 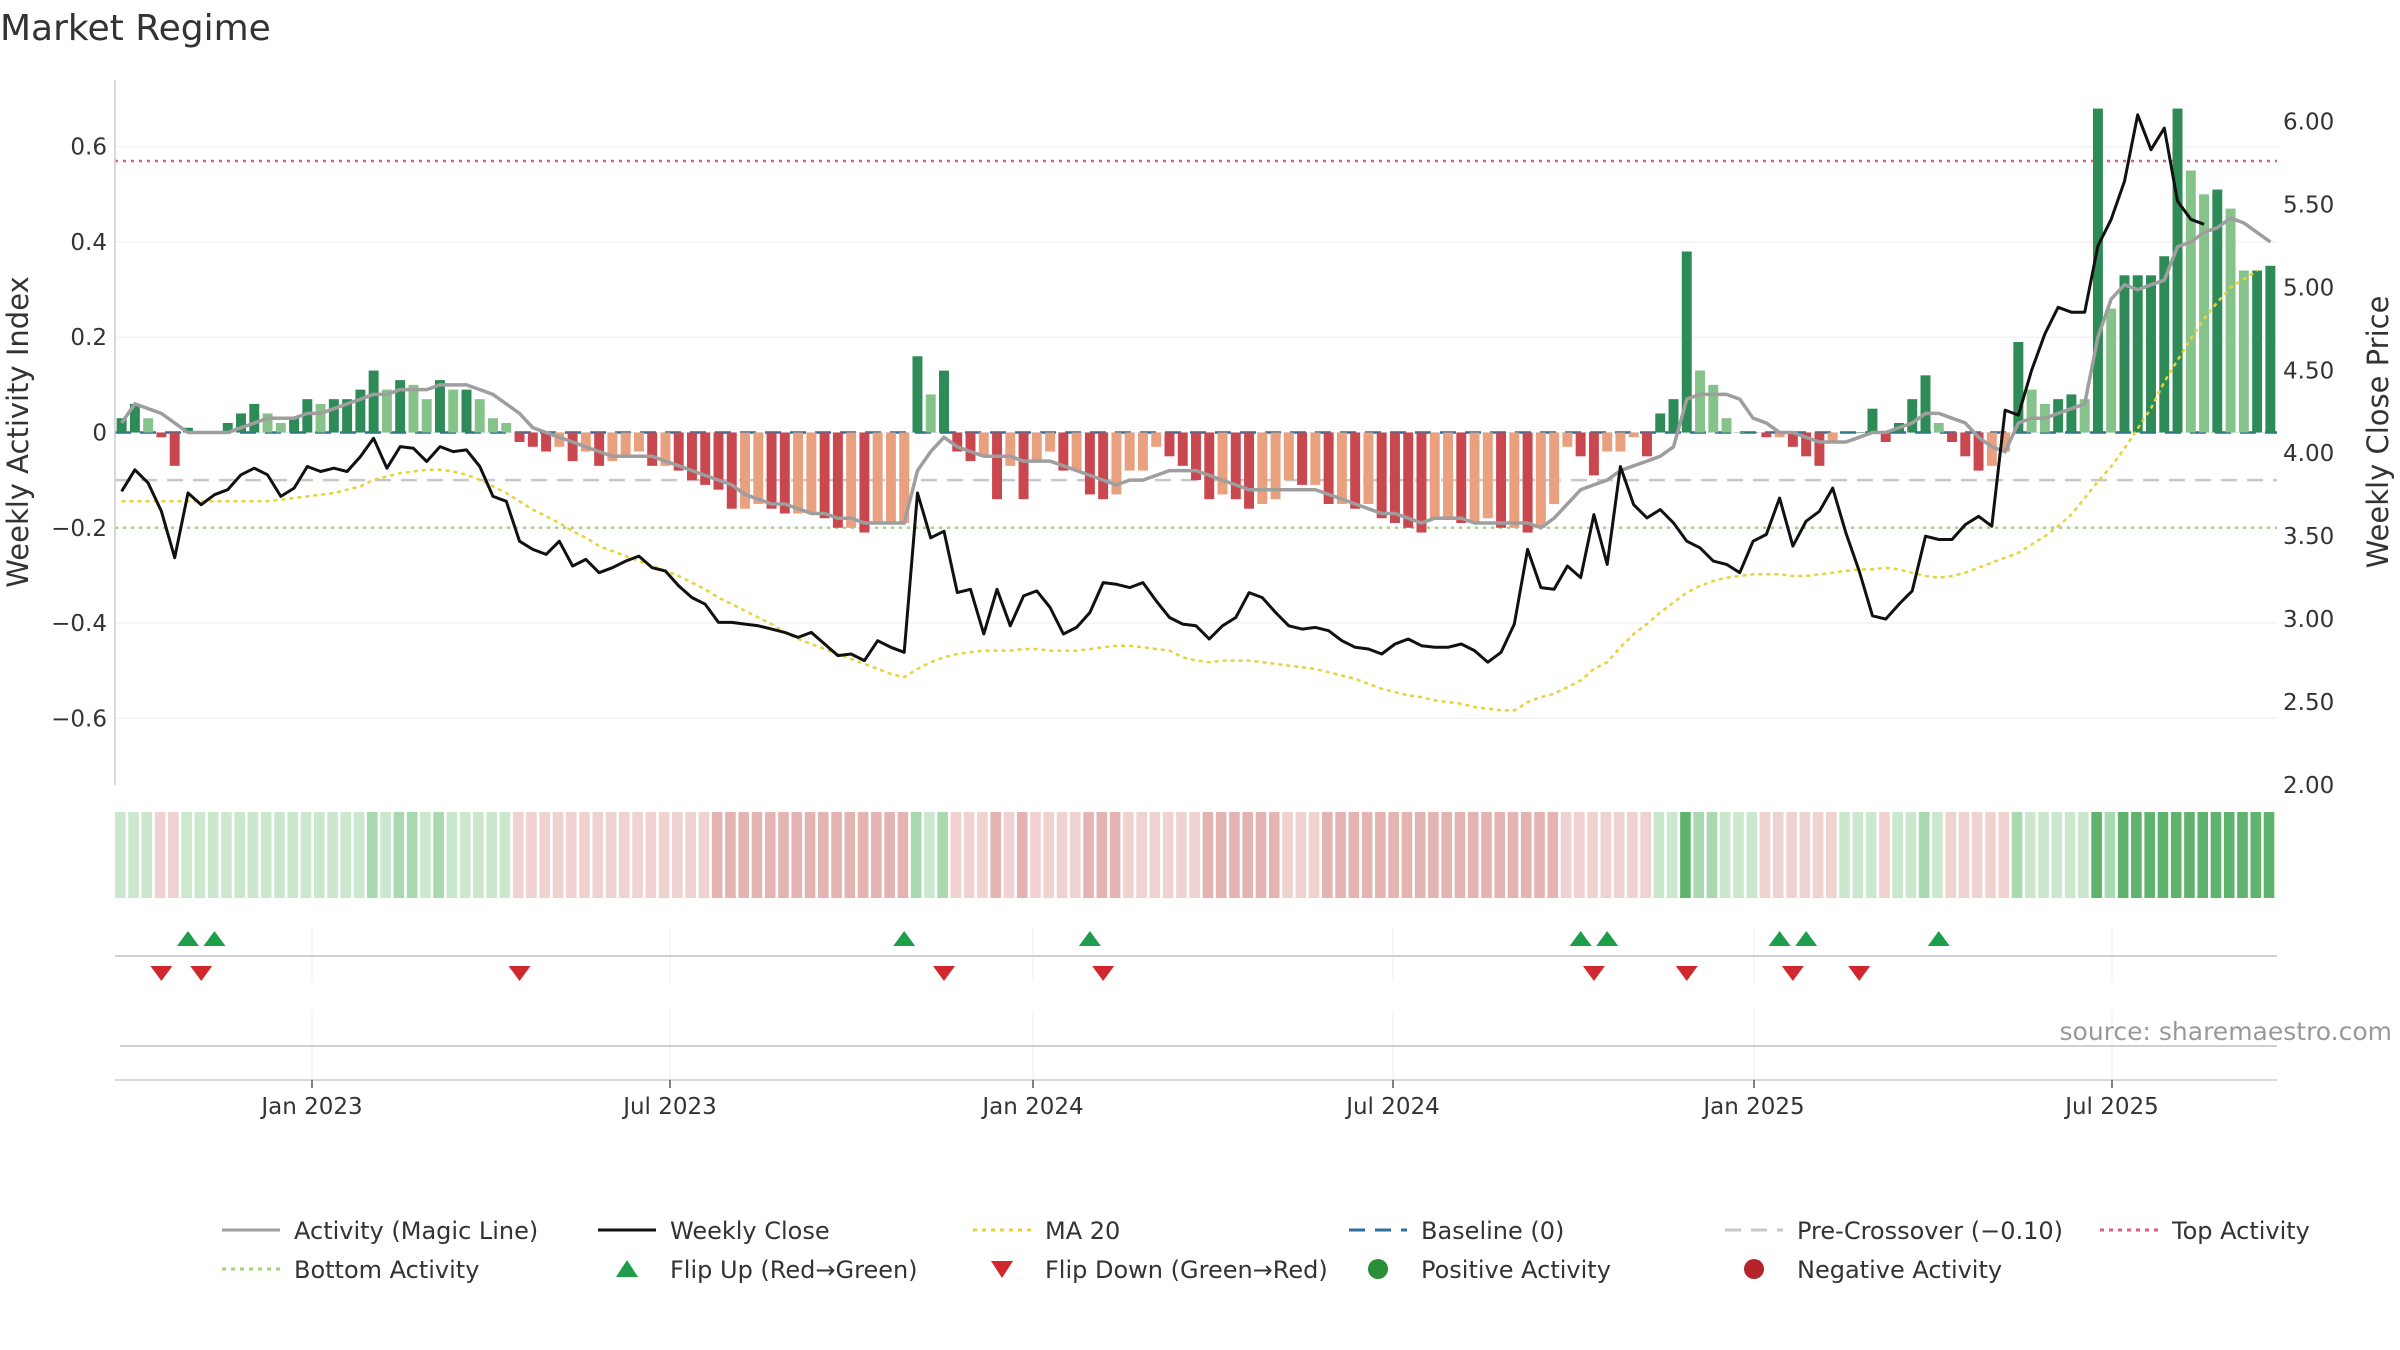 What do you see at coordinates (1195, 855) in the screenshot?
I see `regime-band` at bounding box center [1195, 855].